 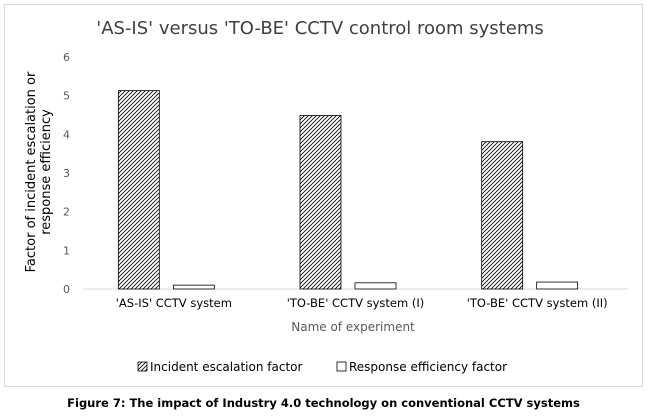 What do you see at coordinates (66, 57) in the screenshot?
I see `y-tick-label: 6` at bounding box center [66, 57].